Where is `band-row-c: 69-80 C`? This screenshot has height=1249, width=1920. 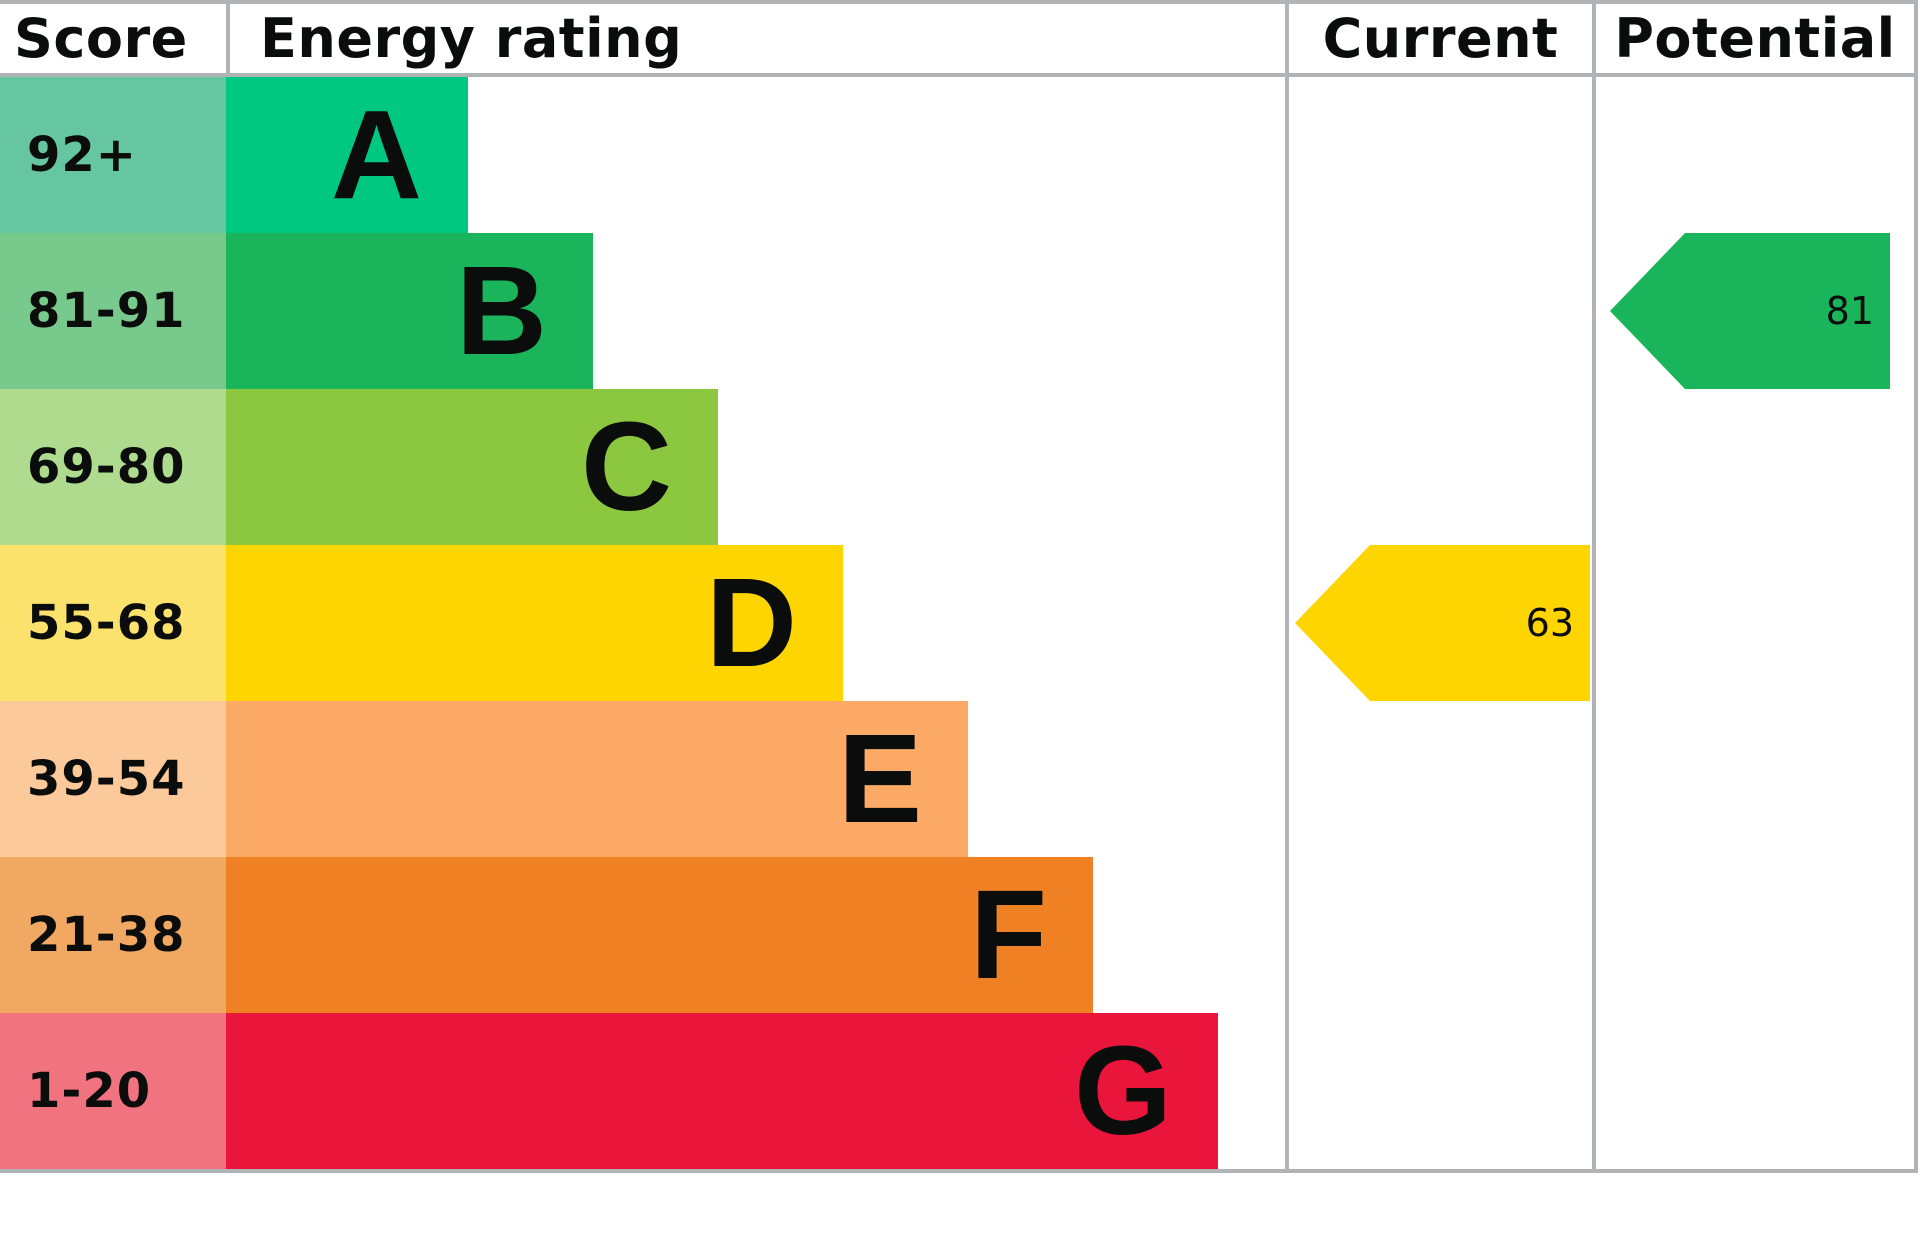
band-row-c: 69-80 C is located at coordinates (959, 467).